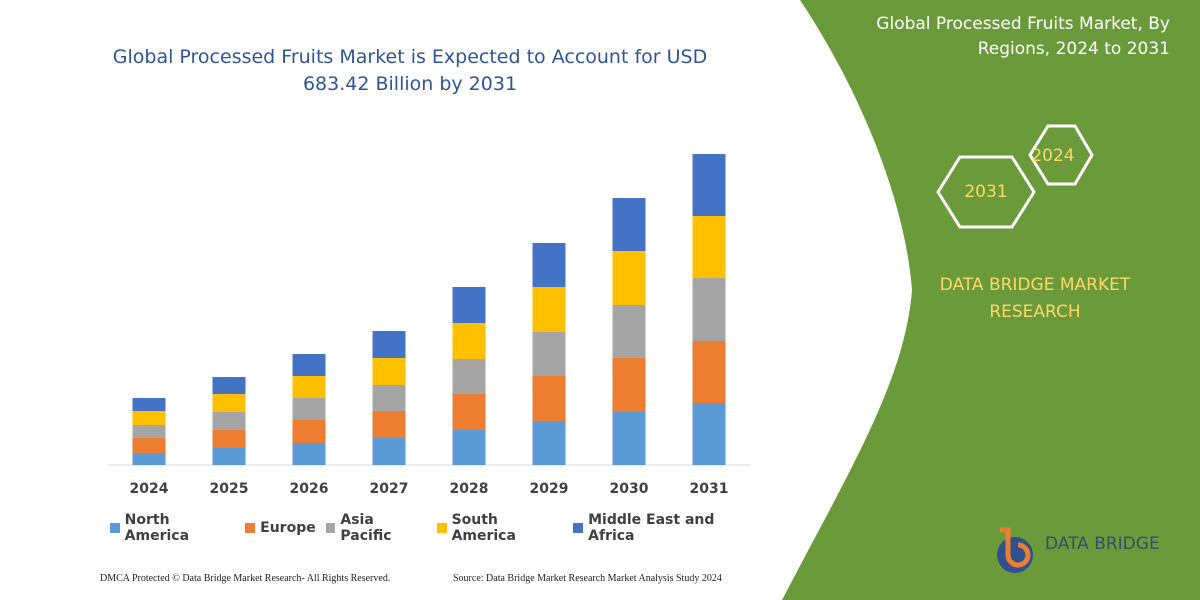  What do you see at coordinates (157, 528) in the screenshot?
I see `legend-label: North America` at bounding box center [157, 528].